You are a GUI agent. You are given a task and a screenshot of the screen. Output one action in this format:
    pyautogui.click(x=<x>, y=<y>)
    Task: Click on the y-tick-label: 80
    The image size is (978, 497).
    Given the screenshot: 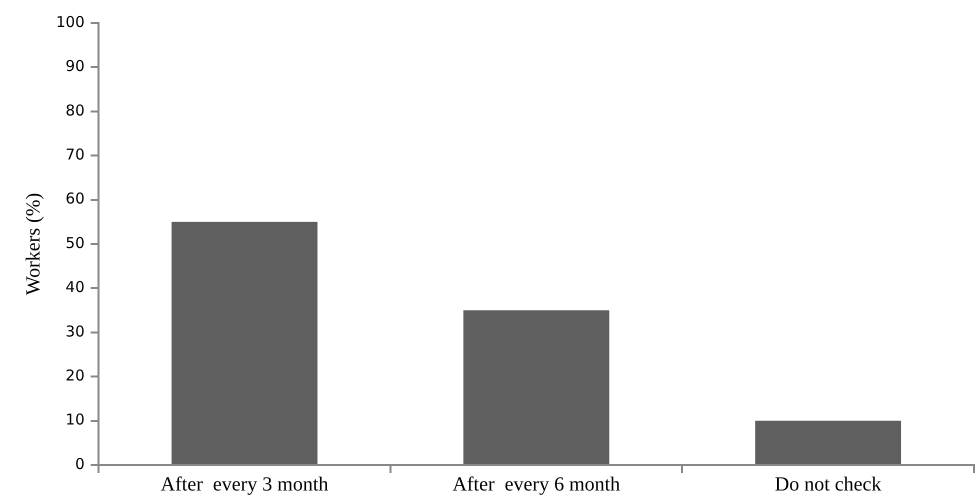 What is the action you would take?
    pyautogui.click(x=75, y=110)
    